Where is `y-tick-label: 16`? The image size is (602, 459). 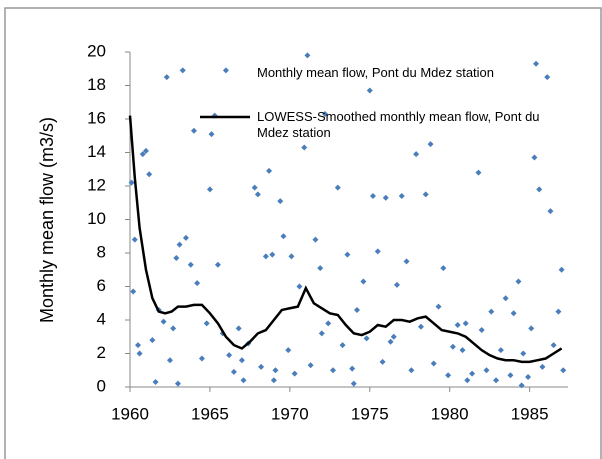
y-tick-label: 16 is located at coordinates (96, 117).